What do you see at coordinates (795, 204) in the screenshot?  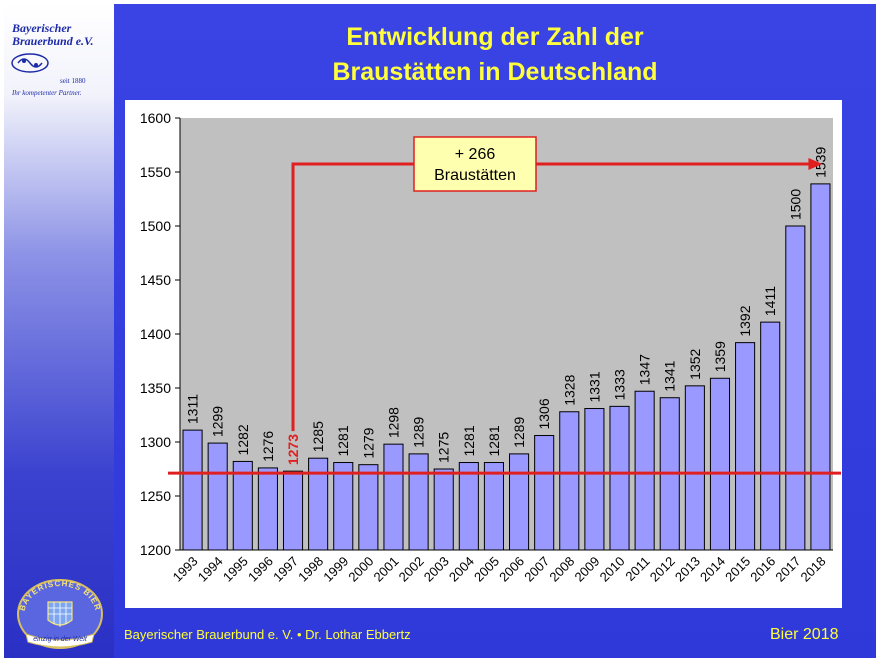 I see `data-label: 1500` at bounding box center [795, 204].